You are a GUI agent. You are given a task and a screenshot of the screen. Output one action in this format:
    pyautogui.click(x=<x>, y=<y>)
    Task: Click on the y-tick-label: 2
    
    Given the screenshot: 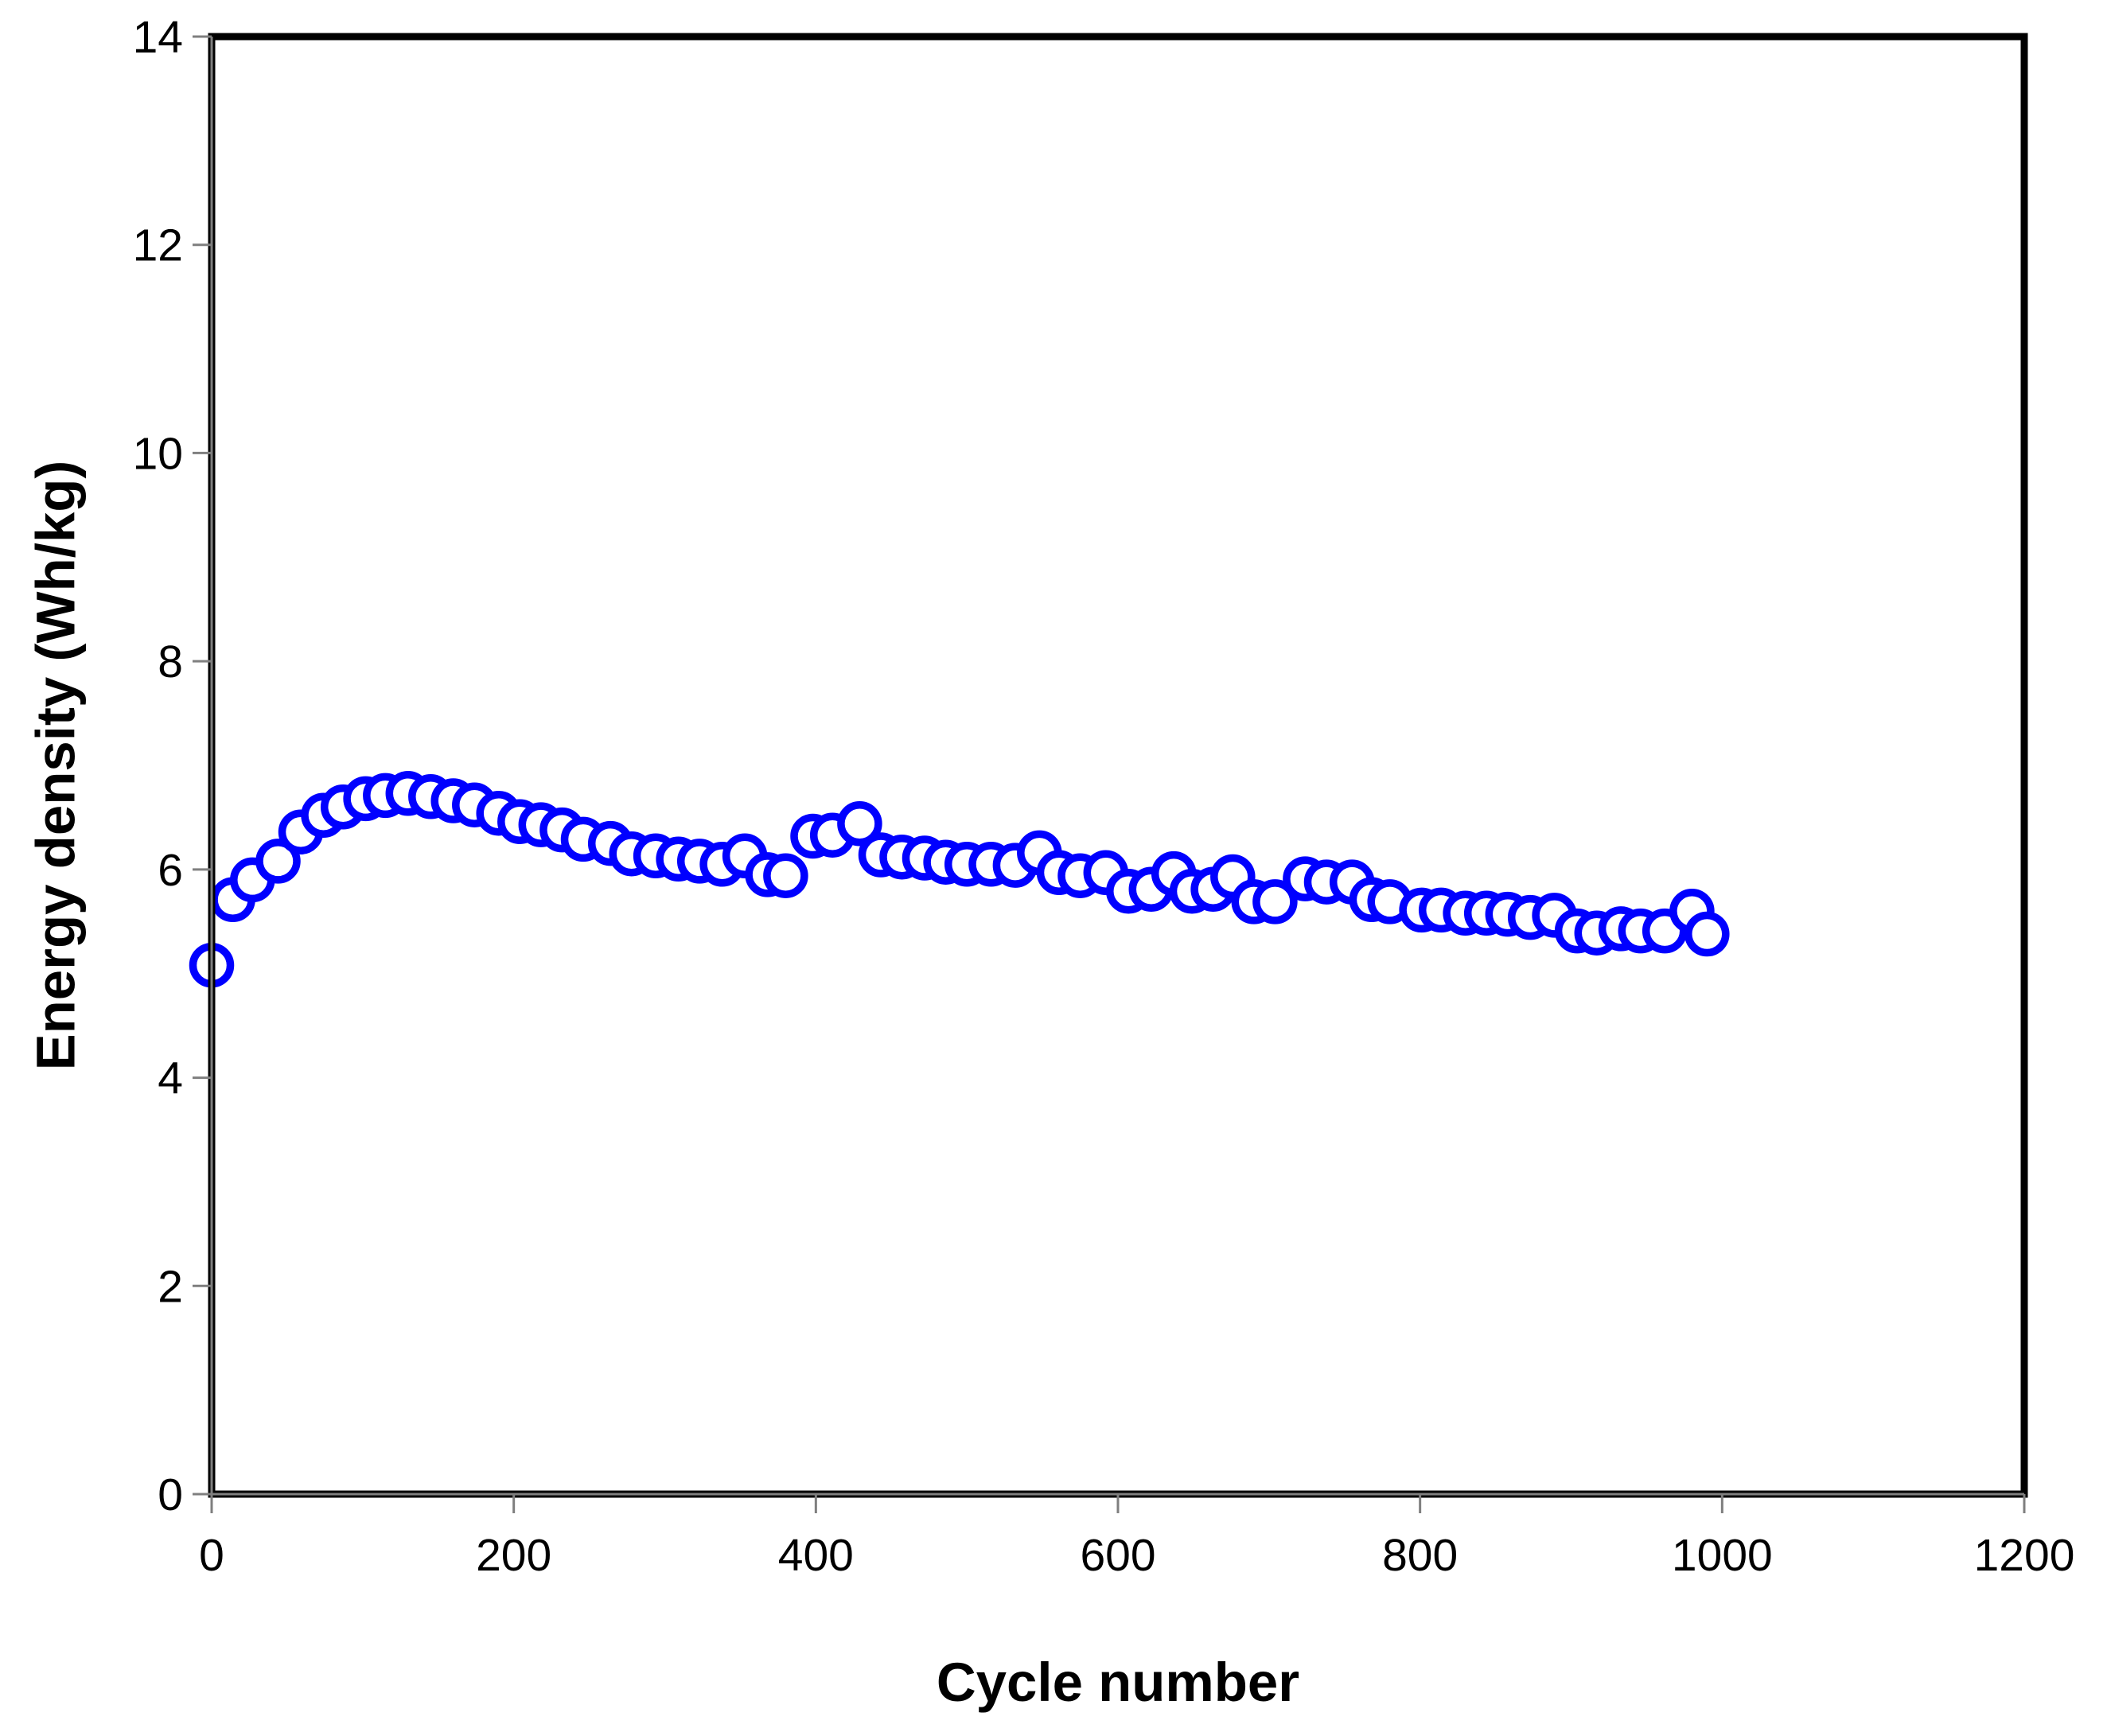 What is the action you would take?
    pyautogui.click(x=170, y=1286)
    